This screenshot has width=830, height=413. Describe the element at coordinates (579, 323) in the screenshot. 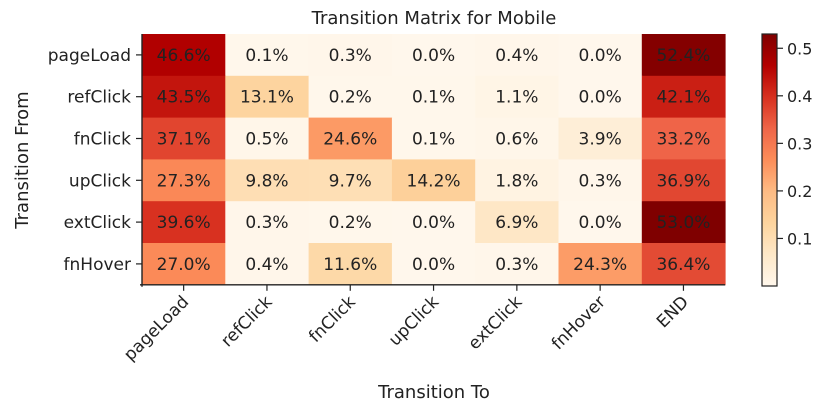

I see `x-tick-label: fnHover` at that location.